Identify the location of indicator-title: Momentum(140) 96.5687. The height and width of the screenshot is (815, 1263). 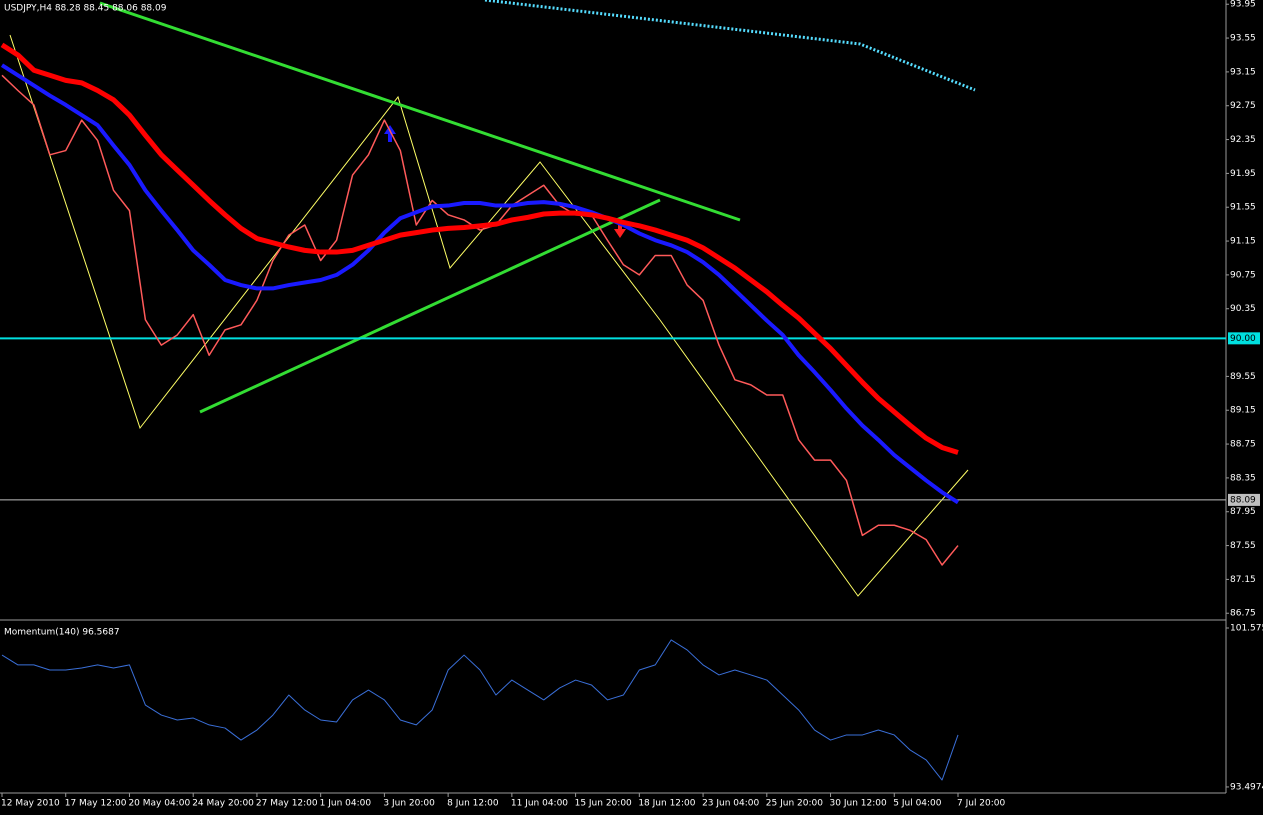
(62, 633).